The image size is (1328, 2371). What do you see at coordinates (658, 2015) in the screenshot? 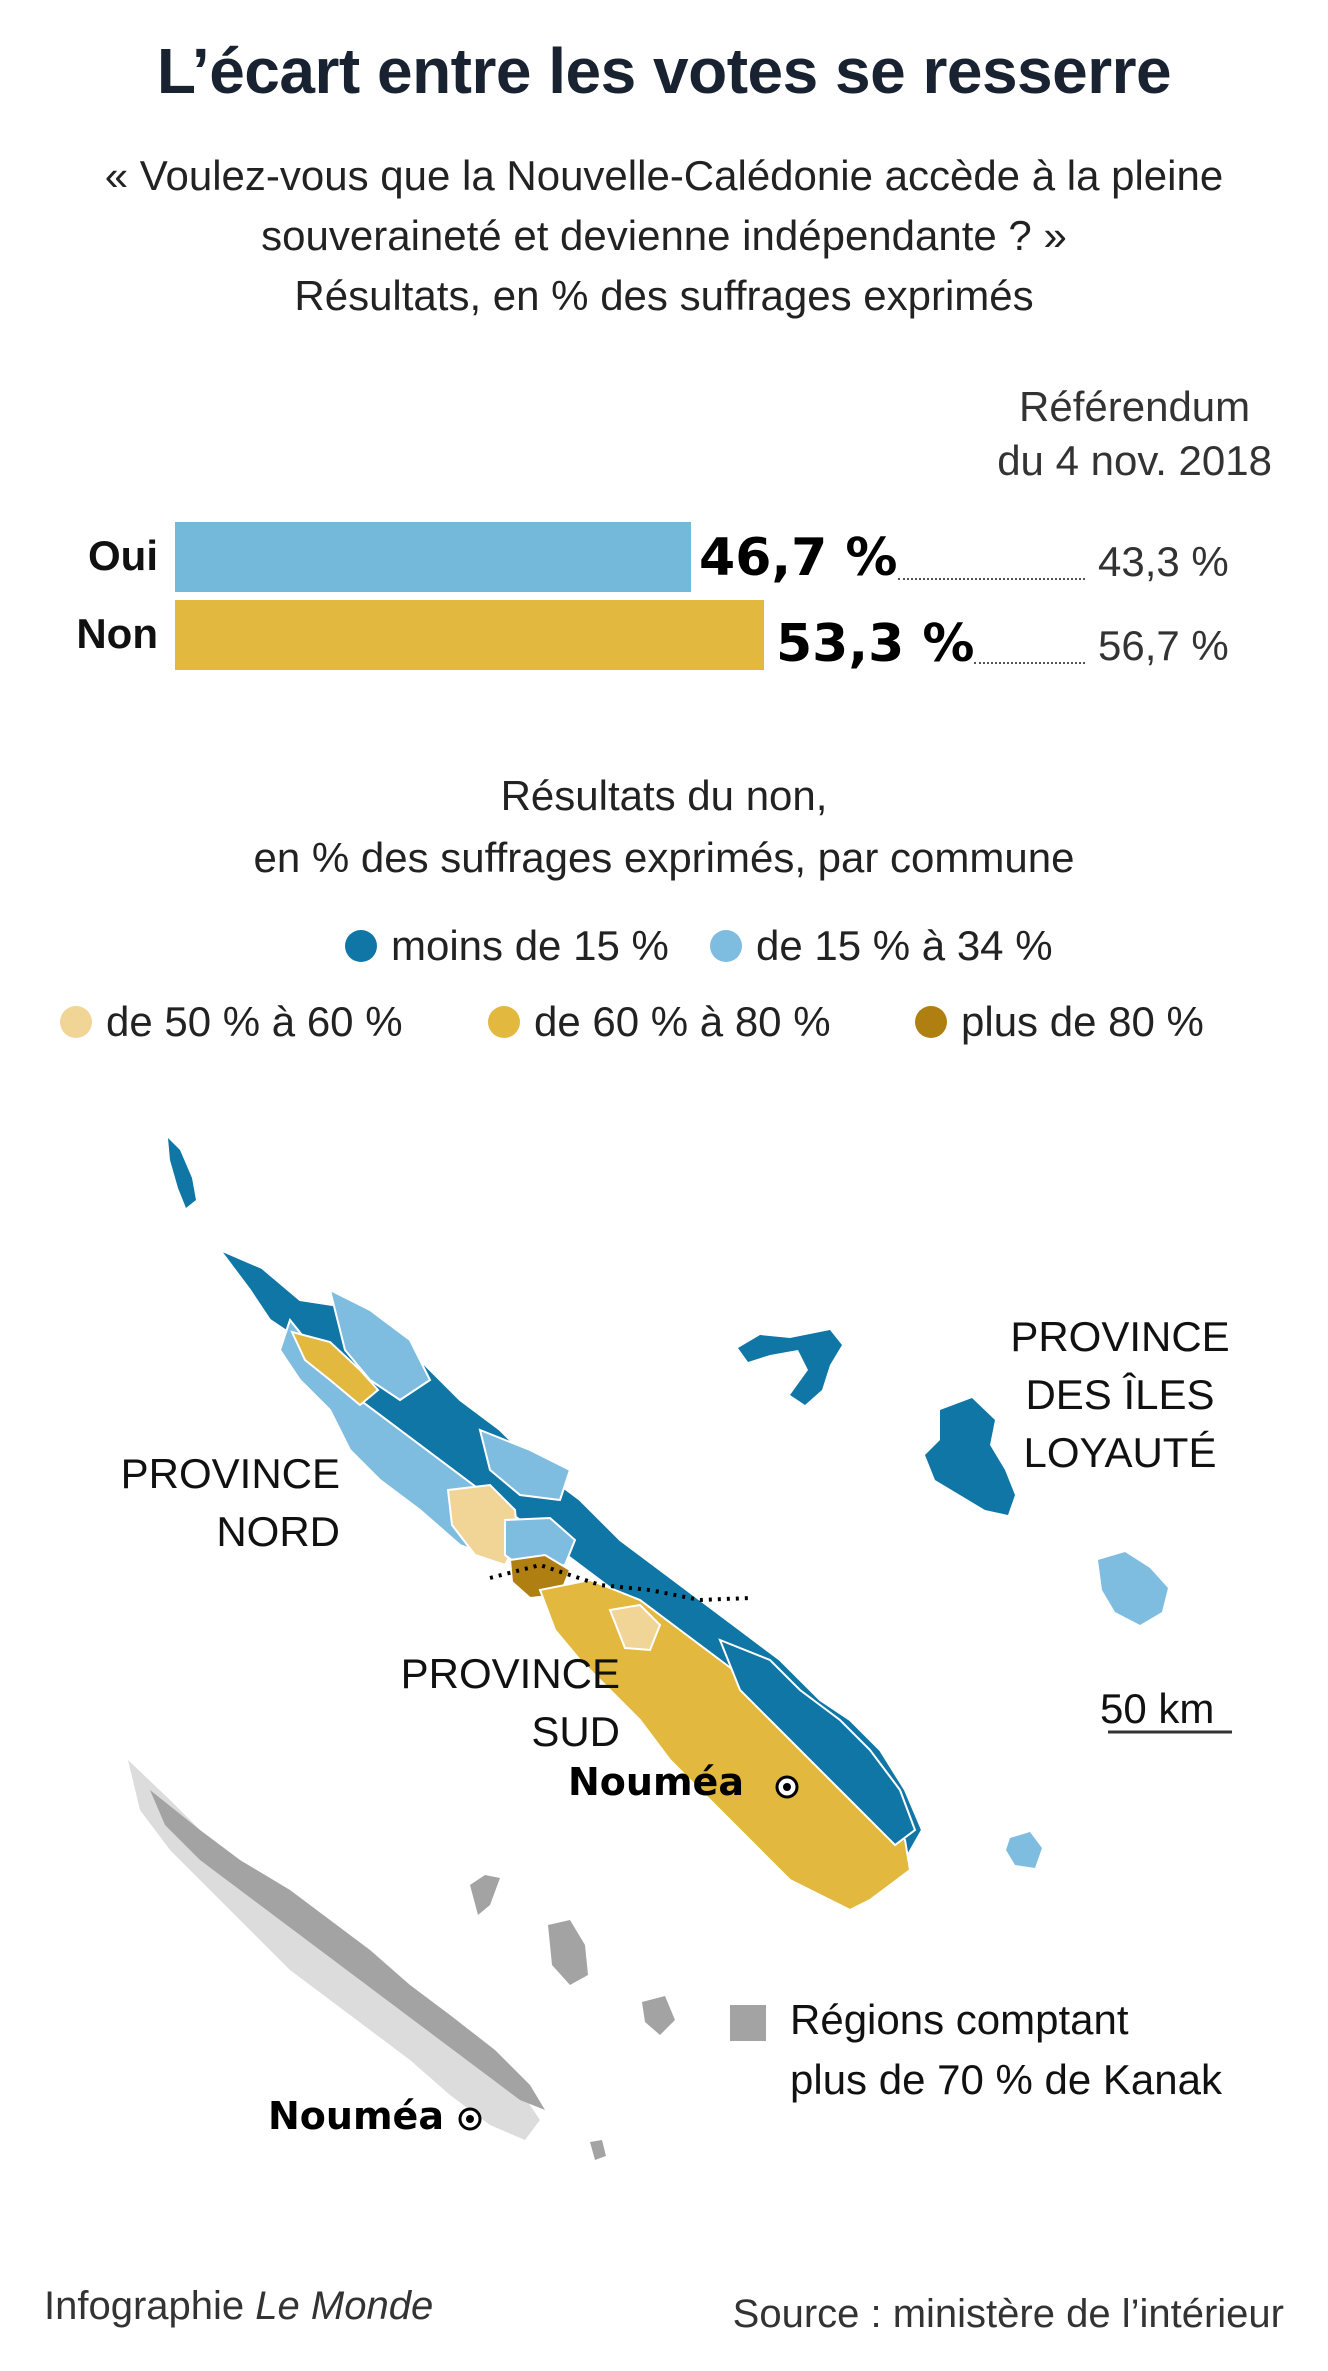
I see `inset-mare` at bounding box center [658, 2015].